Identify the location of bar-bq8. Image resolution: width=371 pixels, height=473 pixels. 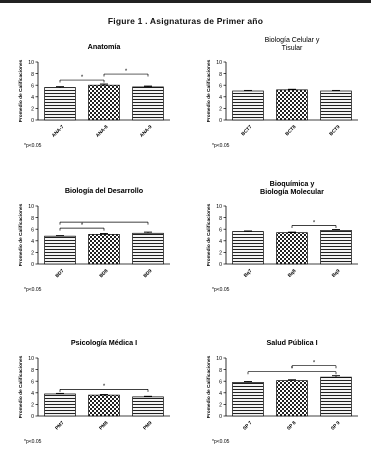
(292, 248).